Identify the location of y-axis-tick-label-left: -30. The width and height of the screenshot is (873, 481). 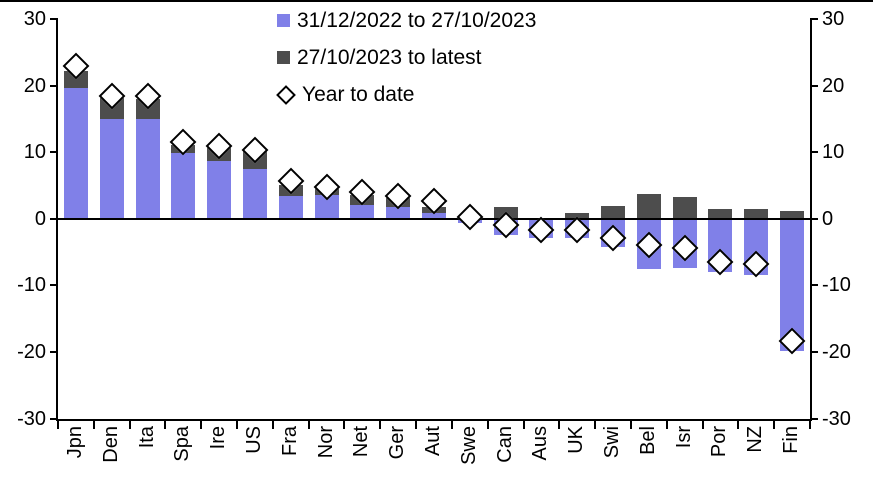
(31, 418).